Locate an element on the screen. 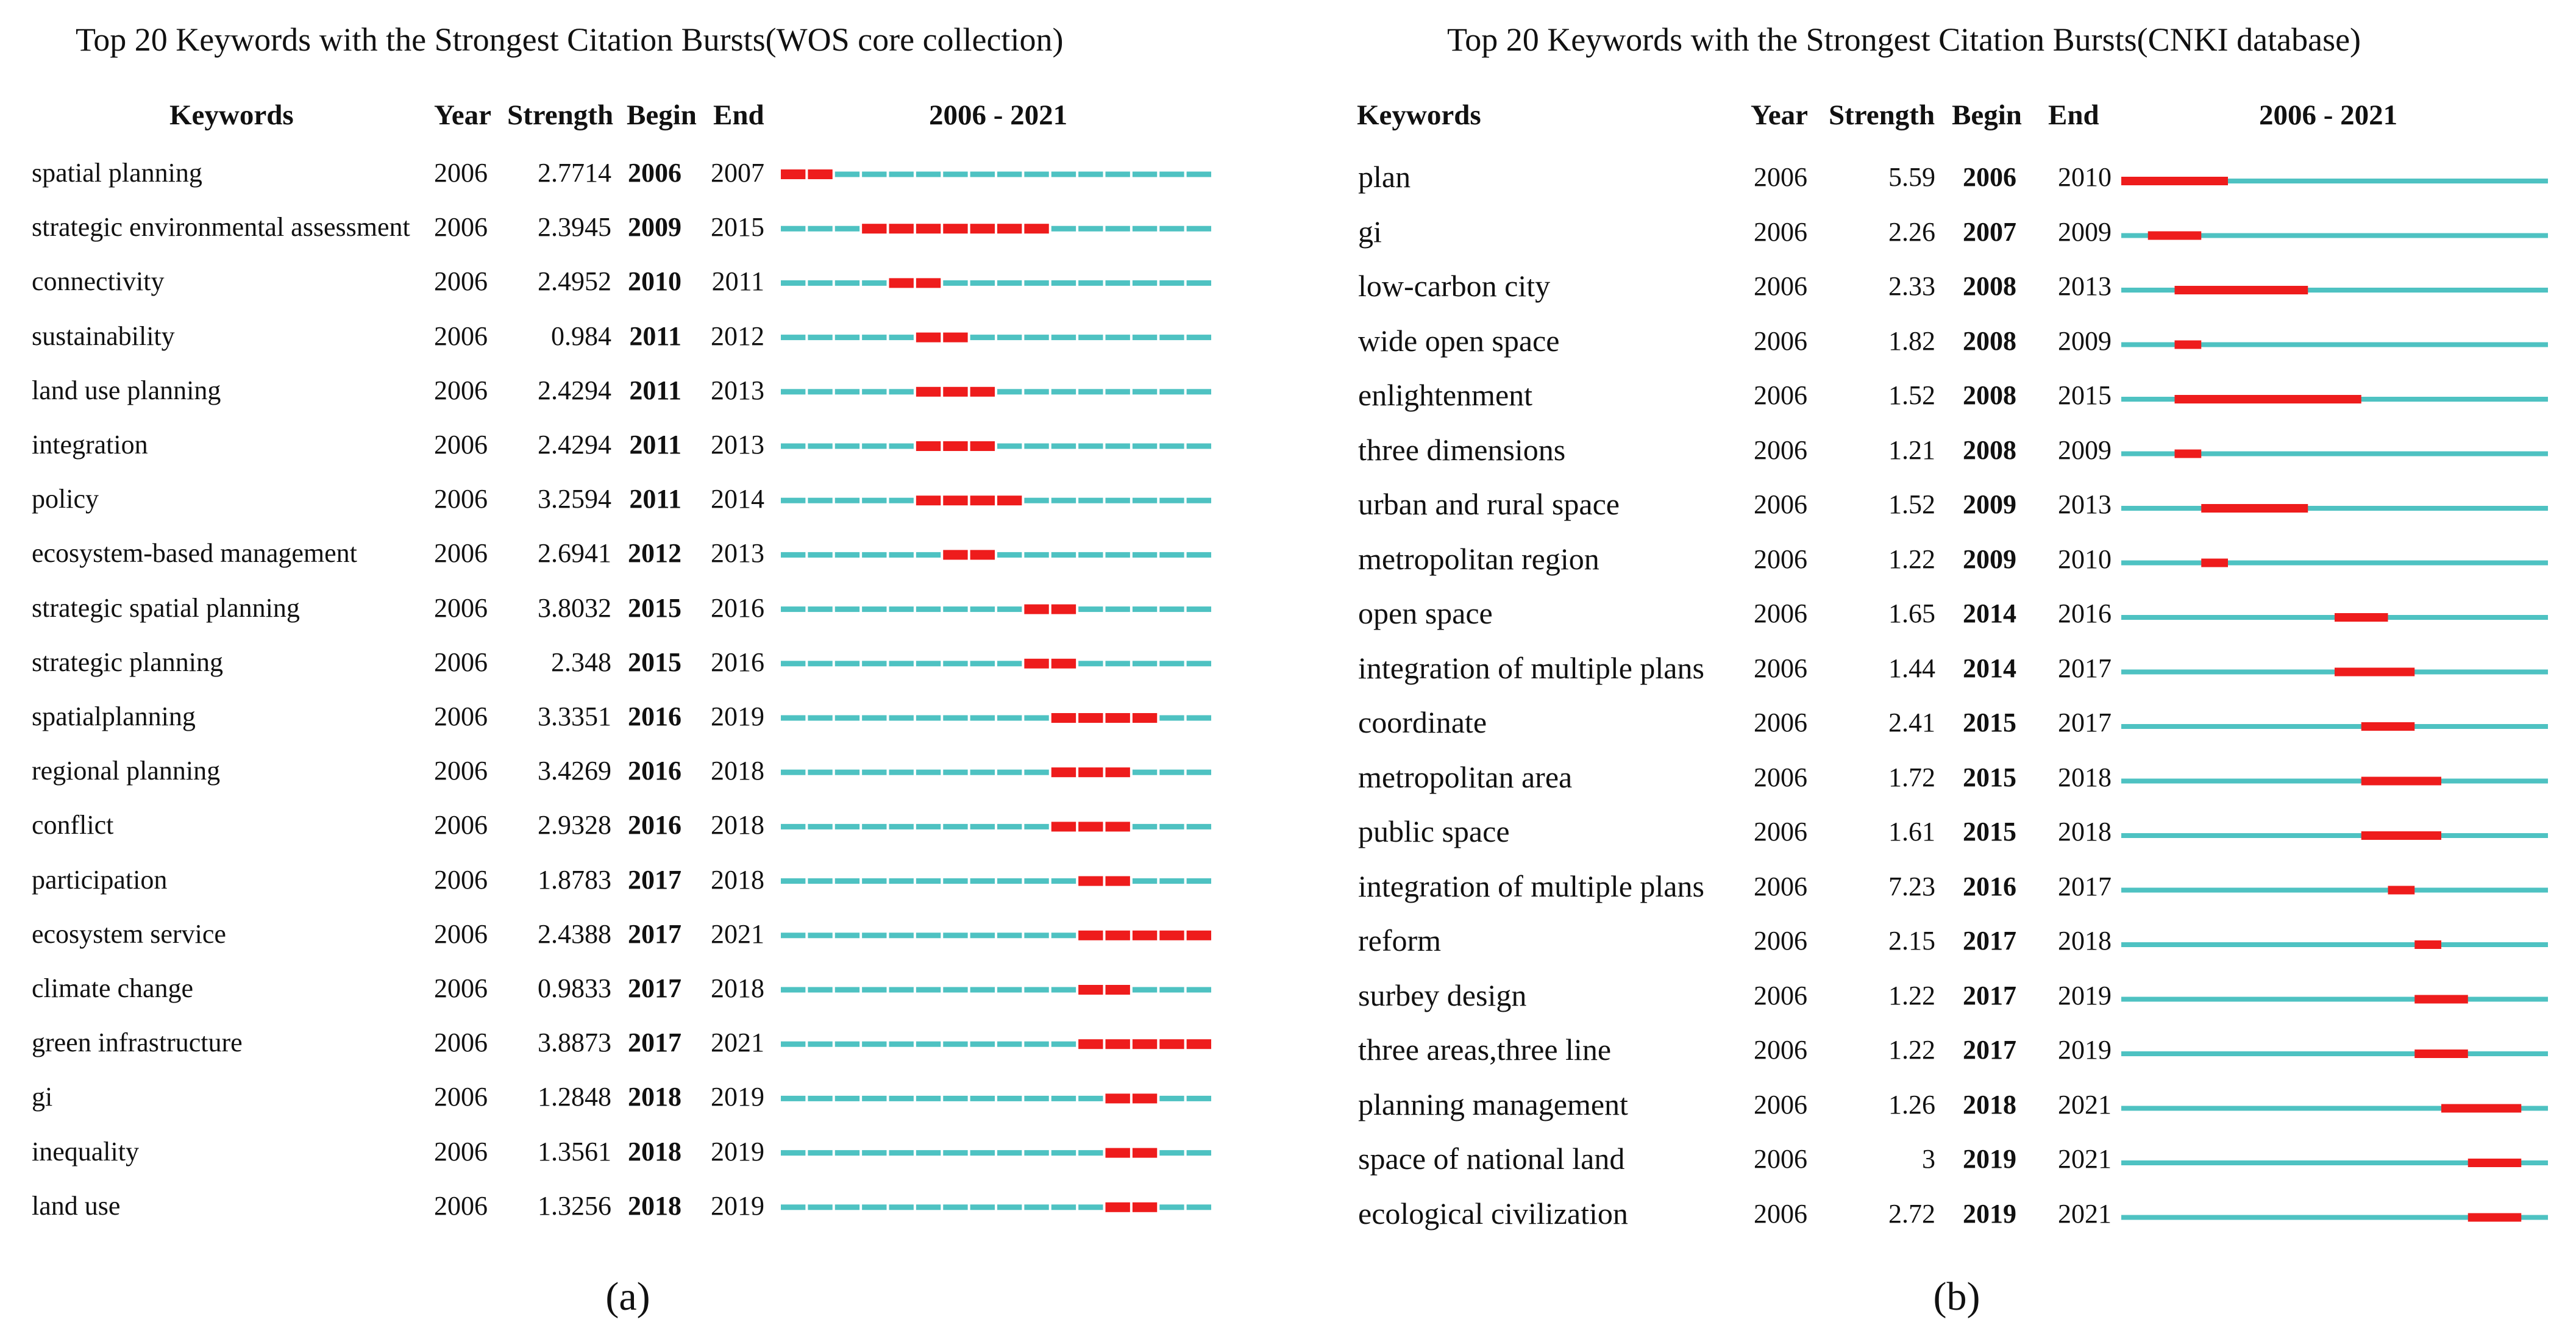  strength-value: 2.348 is located at coordinates (581, 662).